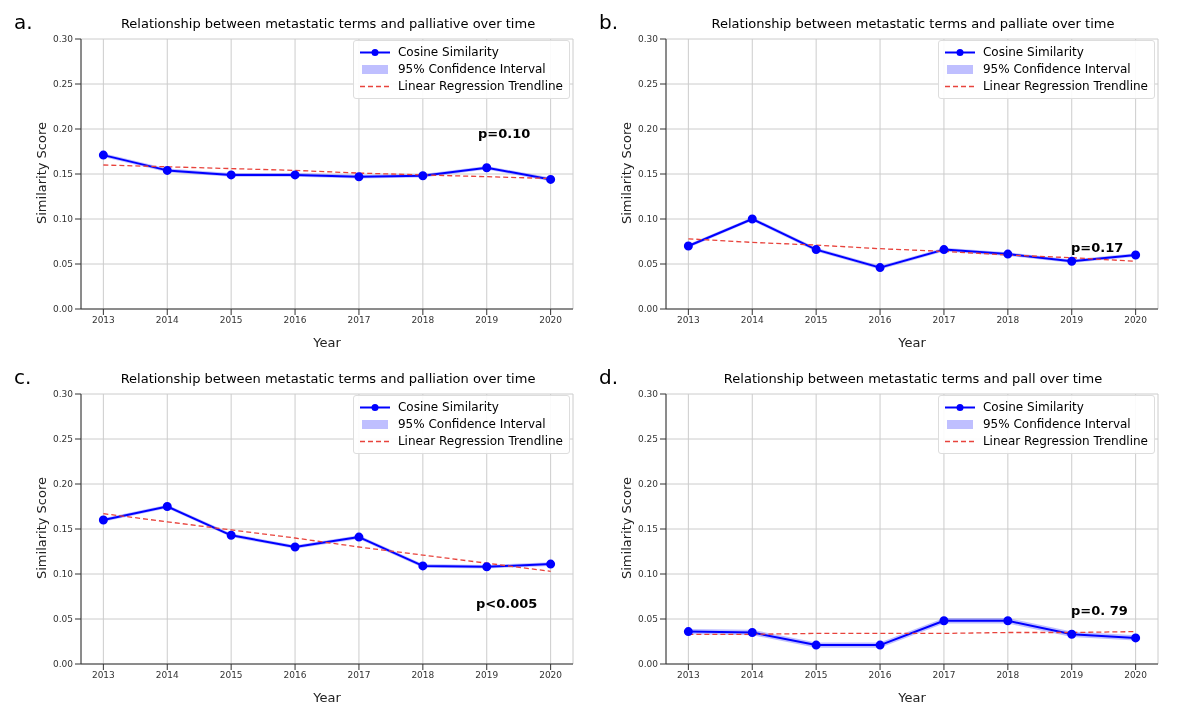  What do you see at coordinates (609, 22) in the screenshot?
I see `text: b.` at bounding box center [609, 22].